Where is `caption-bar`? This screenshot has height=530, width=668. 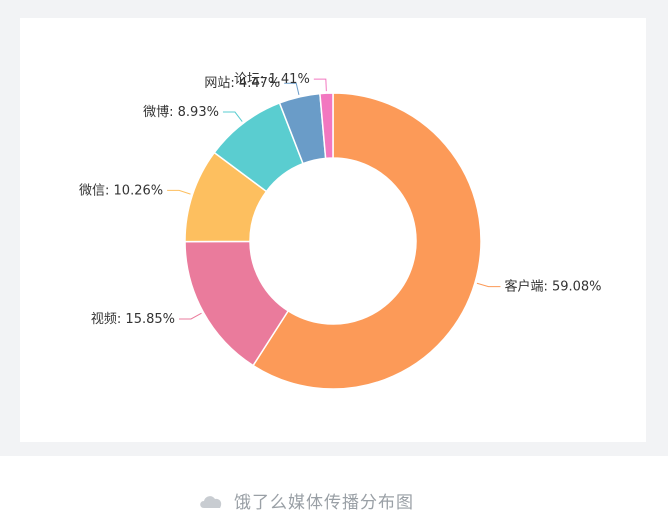
caption-bar is located at coordinates (334, 493).